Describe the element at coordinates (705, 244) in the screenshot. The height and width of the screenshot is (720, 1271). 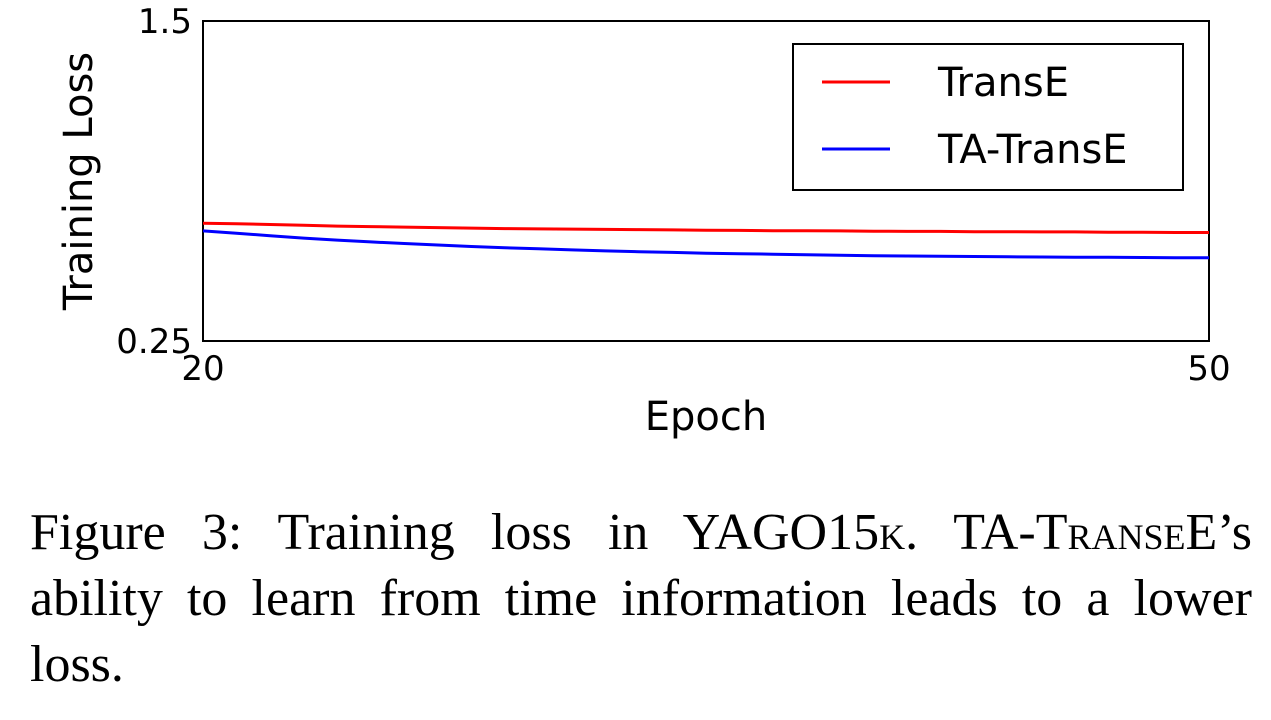
I see `series-line-ta-transe` at that location.